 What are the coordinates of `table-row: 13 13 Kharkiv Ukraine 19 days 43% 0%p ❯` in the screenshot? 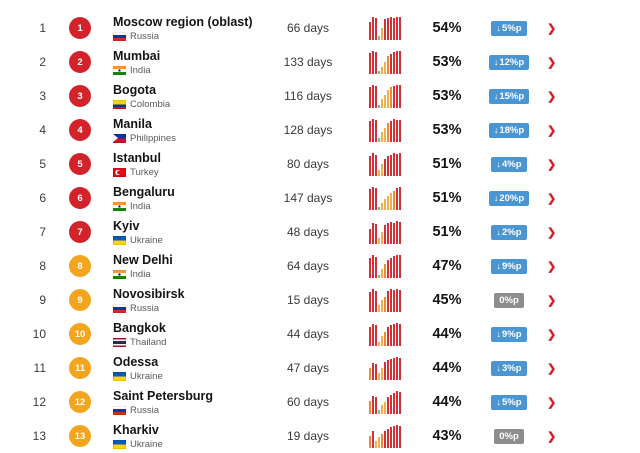 It's located at (320, 436).